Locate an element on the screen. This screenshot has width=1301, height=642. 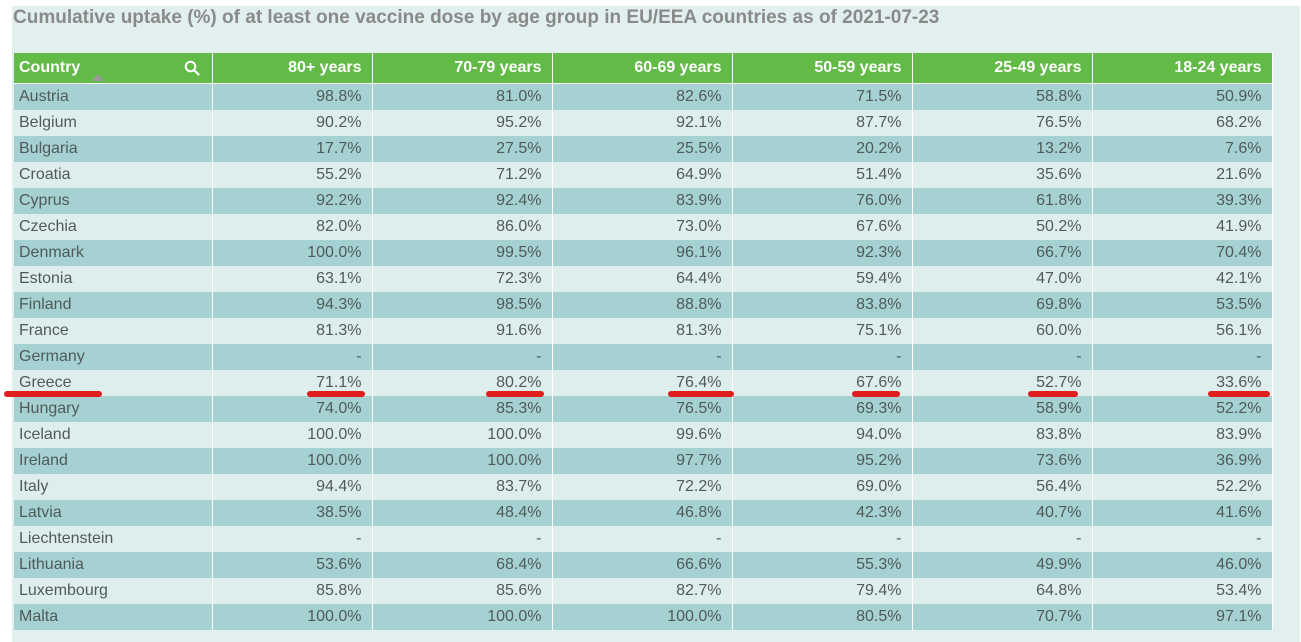
uptake-cell-25-49: 60.0% is located at coordinates (1002, 331).